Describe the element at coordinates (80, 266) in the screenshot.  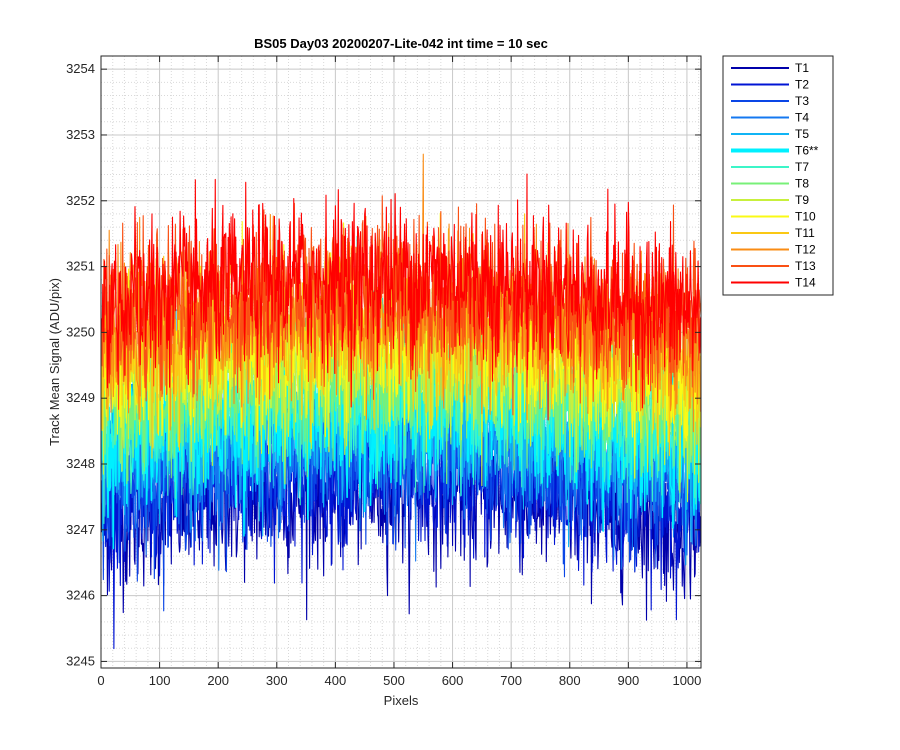
I see `y-tick-label: 3251` at that location.